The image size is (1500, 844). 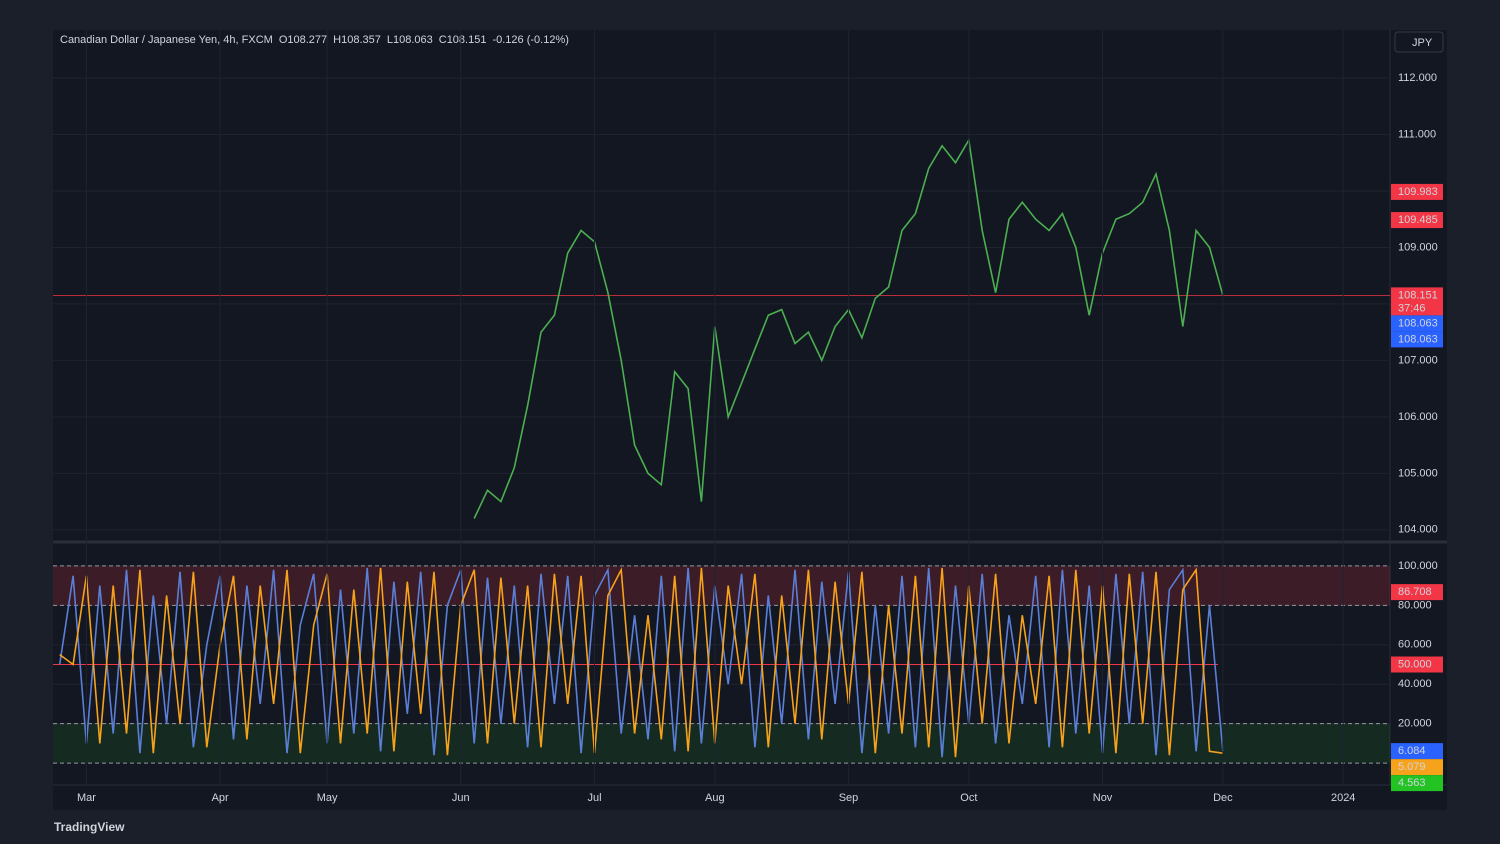 I want to click on price-badge-label: 4.563, so click(x=1412, y=783).